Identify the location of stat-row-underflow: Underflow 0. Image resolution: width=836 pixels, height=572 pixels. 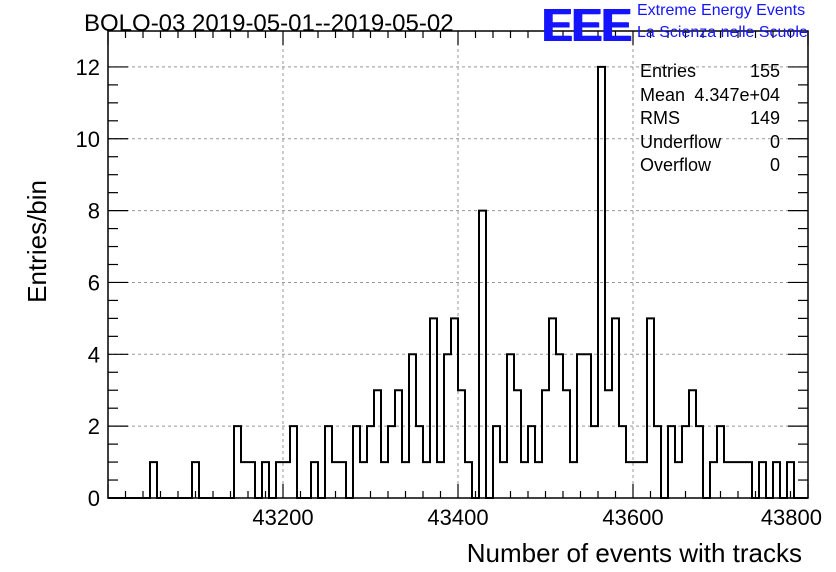
(710, 143).